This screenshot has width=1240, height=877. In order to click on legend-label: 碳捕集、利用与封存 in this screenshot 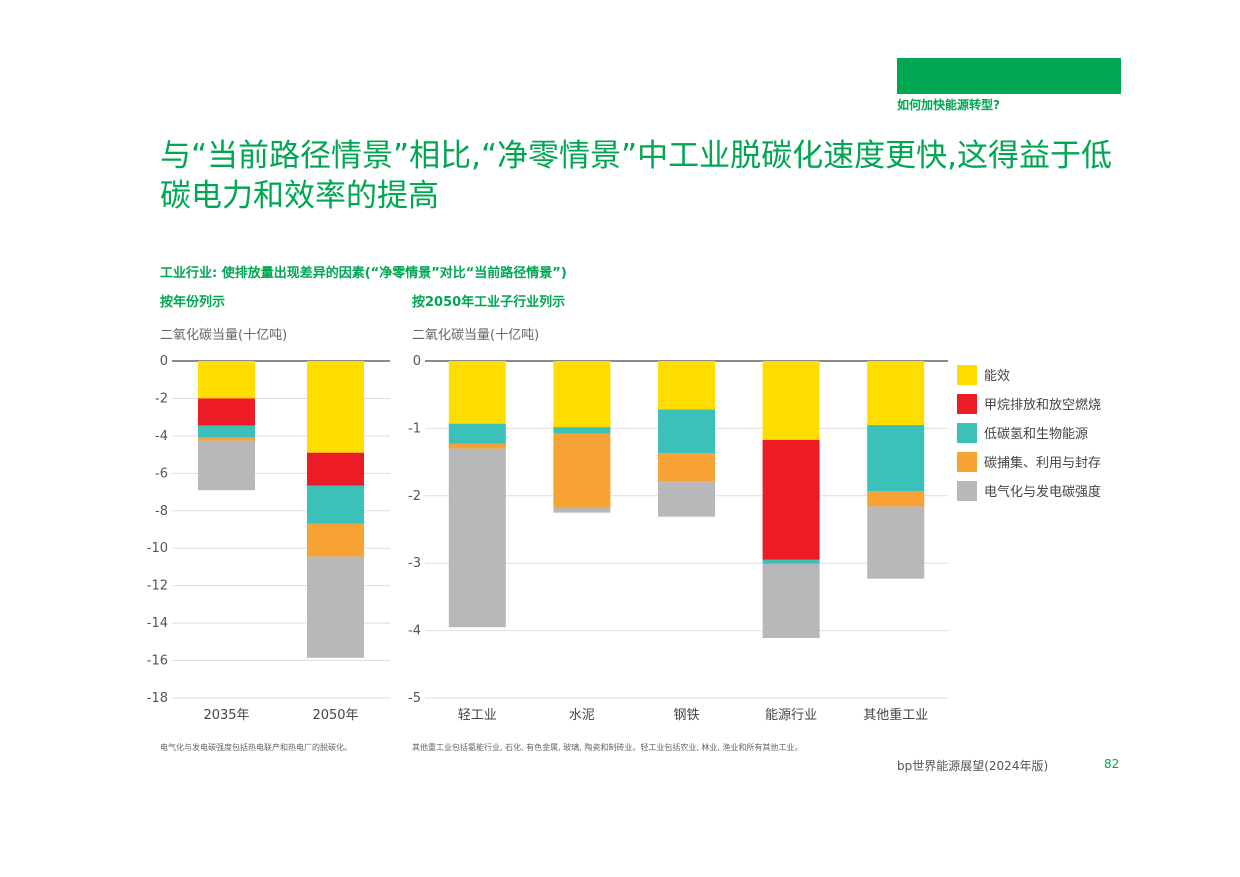, I will do `click(1043, 463)`.